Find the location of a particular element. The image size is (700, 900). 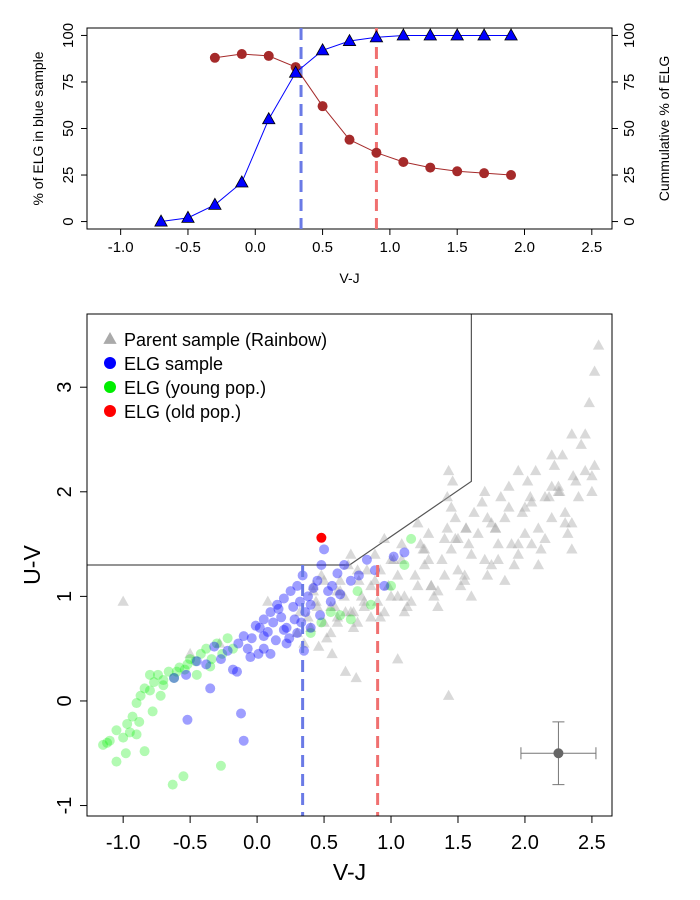

top-x-tick-label: -1.0 is located at coordinates (121, 247).